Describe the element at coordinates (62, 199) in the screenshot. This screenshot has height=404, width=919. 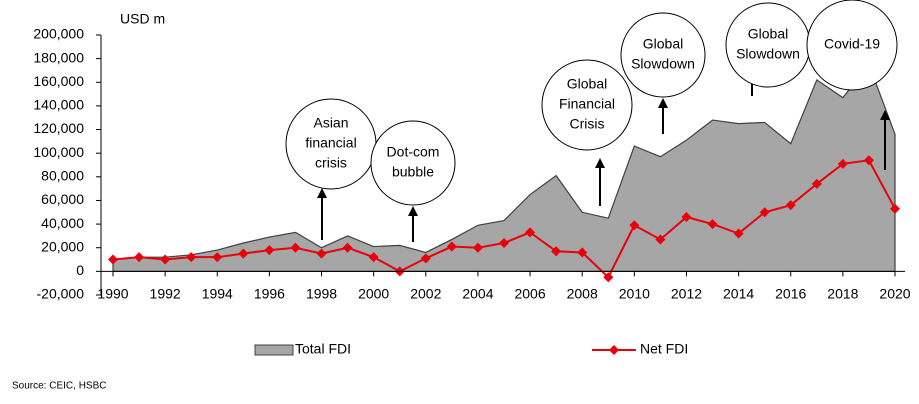
I see `y-tick-label: 60,000` at that location.